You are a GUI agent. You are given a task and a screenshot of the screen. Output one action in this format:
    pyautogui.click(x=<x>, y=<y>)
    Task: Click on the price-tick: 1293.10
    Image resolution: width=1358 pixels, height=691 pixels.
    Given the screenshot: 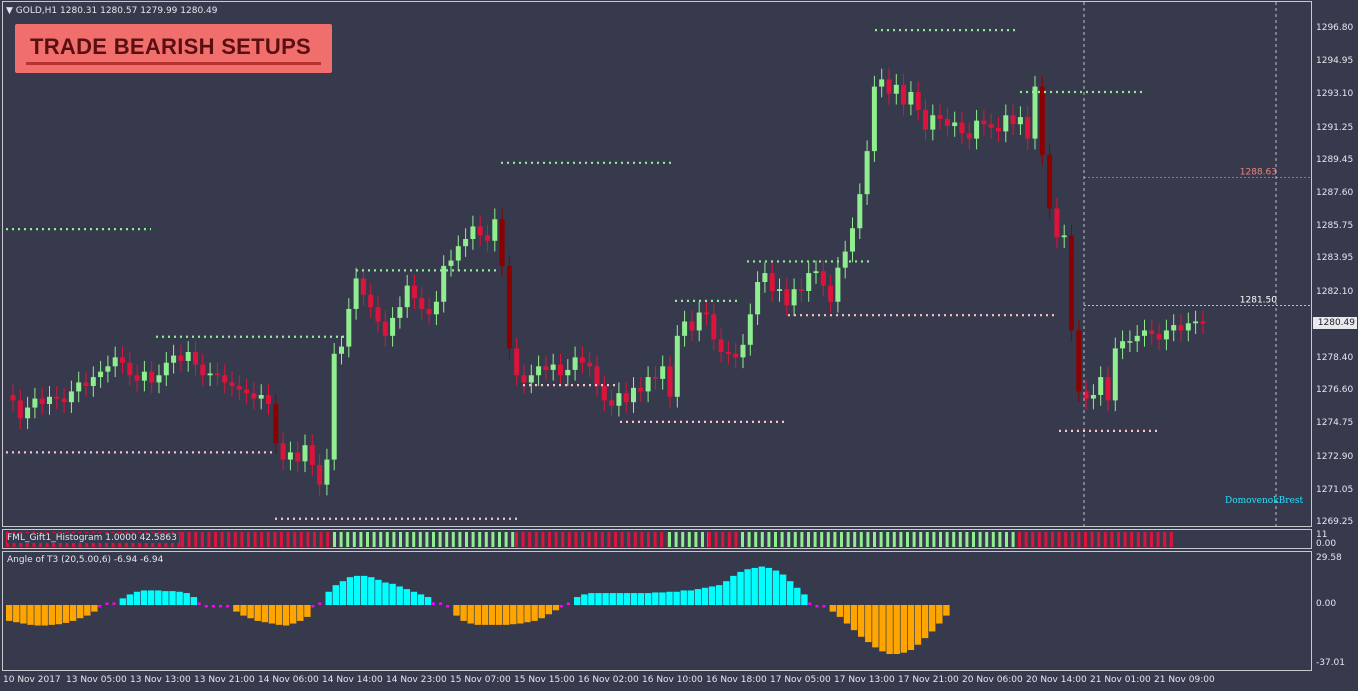 What is the action you would take?
    pyautogui.click(x=1335, y=94)
    